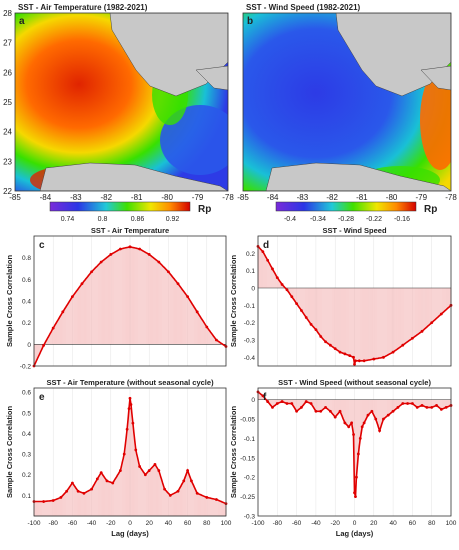 This screenshot has height=550, width=459. I want to click on colorbar-tick-label: 0.8, so click(103, 219).